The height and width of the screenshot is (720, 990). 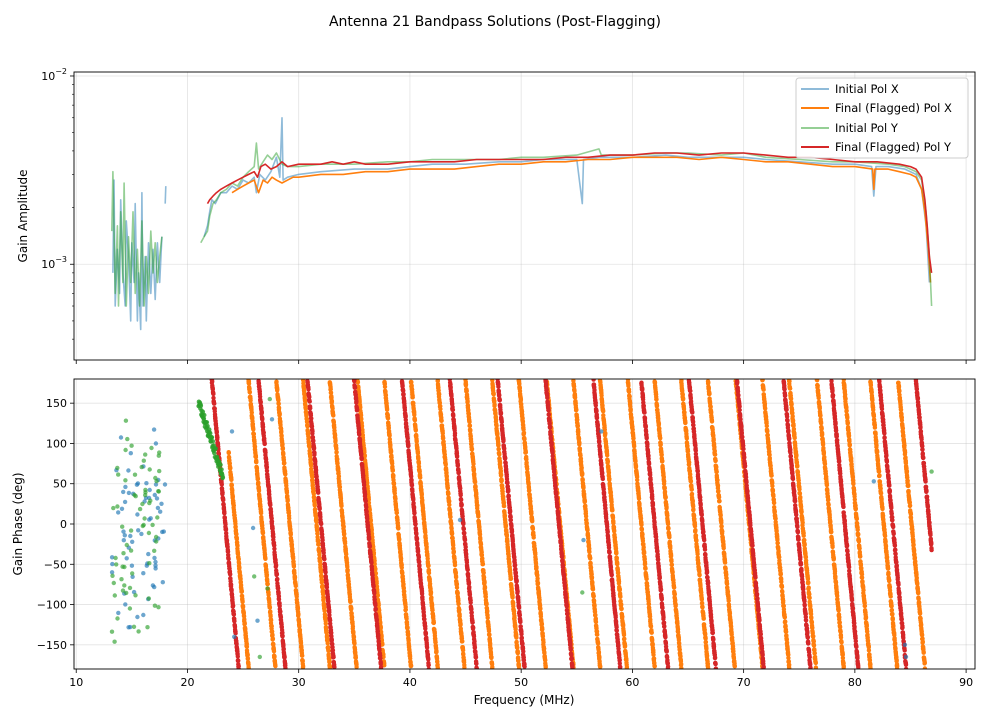 I want to click on amplitude-line-initial-pol-x, so click(x=165, y=195).